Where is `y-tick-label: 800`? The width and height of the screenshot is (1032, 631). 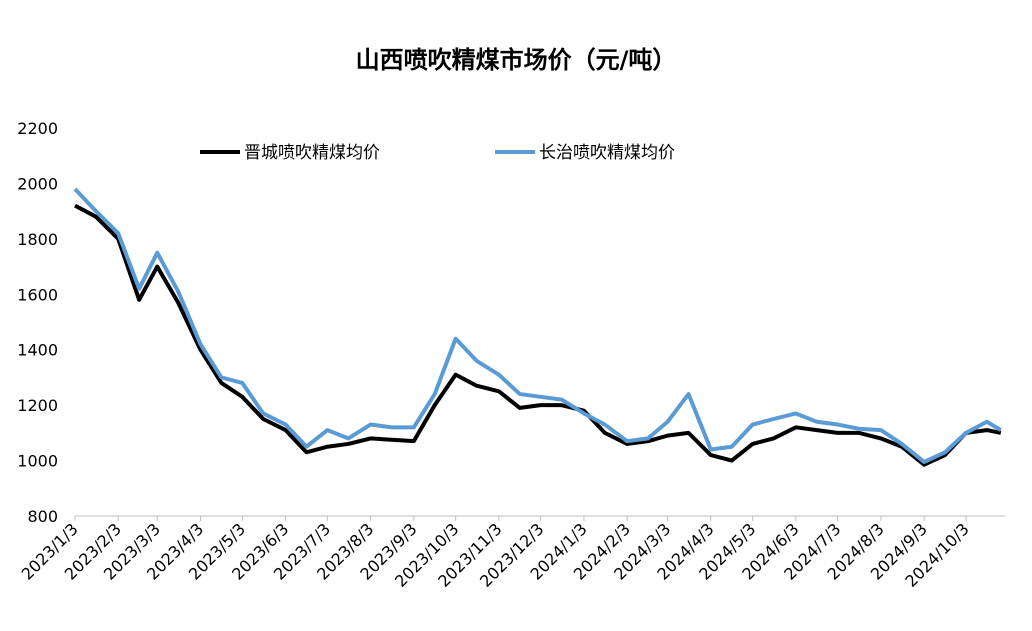
y-tick-label: 800 is located at coordinates (42, 516).